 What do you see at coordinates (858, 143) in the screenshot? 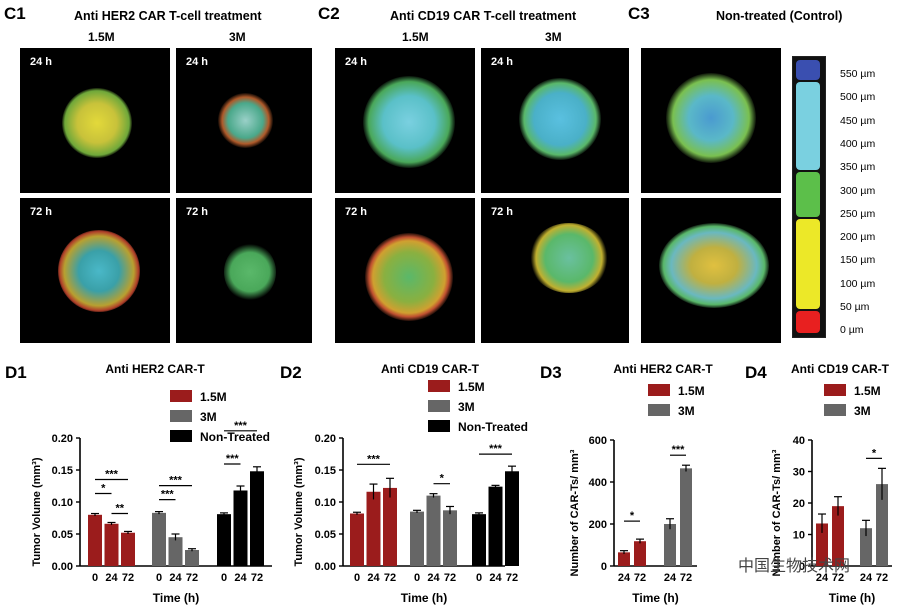
I see `scale-tick-label: 400 µm` at bounding box center [858, 143].